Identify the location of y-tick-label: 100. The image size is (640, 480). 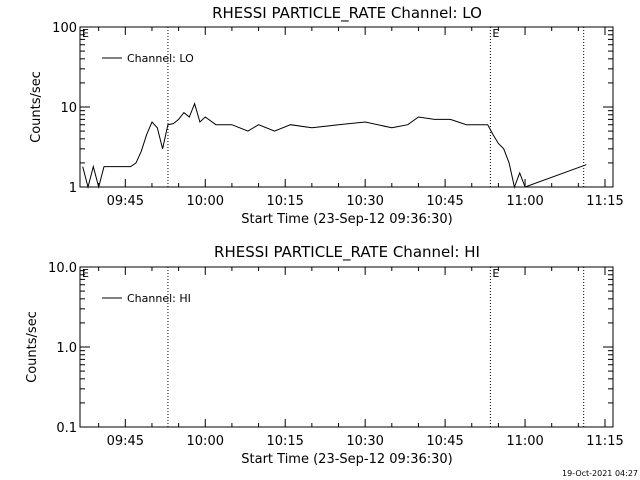
(64, 28).